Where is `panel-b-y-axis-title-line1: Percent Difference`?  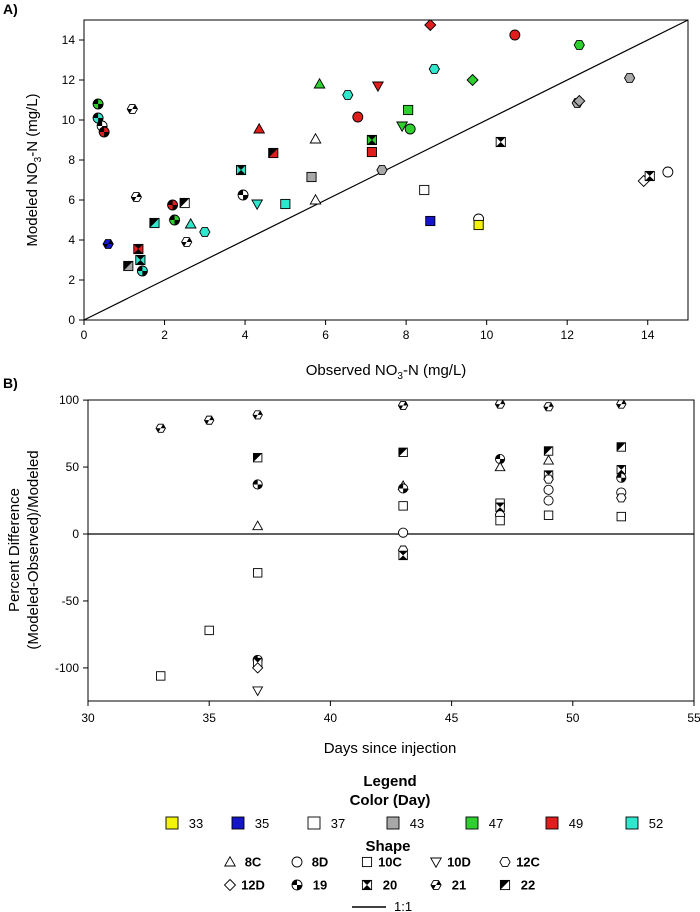 panel-b-y-axis-title-line1: Percent Difference is located at coordinates (14, 550).